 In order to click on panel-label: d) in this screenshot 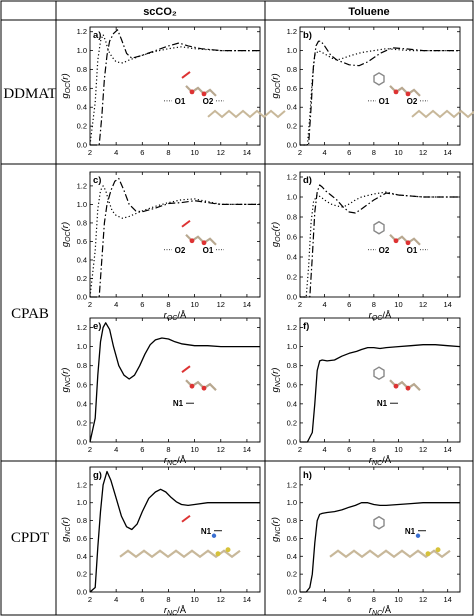, I will do `click(307, 180)`.